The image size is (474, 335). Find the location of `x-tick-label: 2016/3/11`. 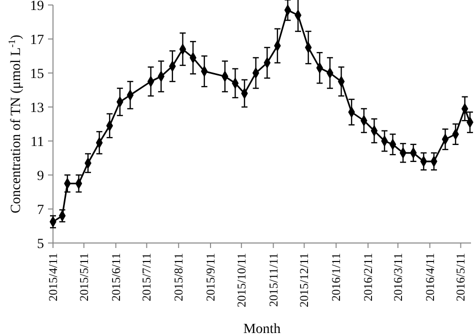

x-tick-label: 2016/3/11 is located at coordinates (397, 277).